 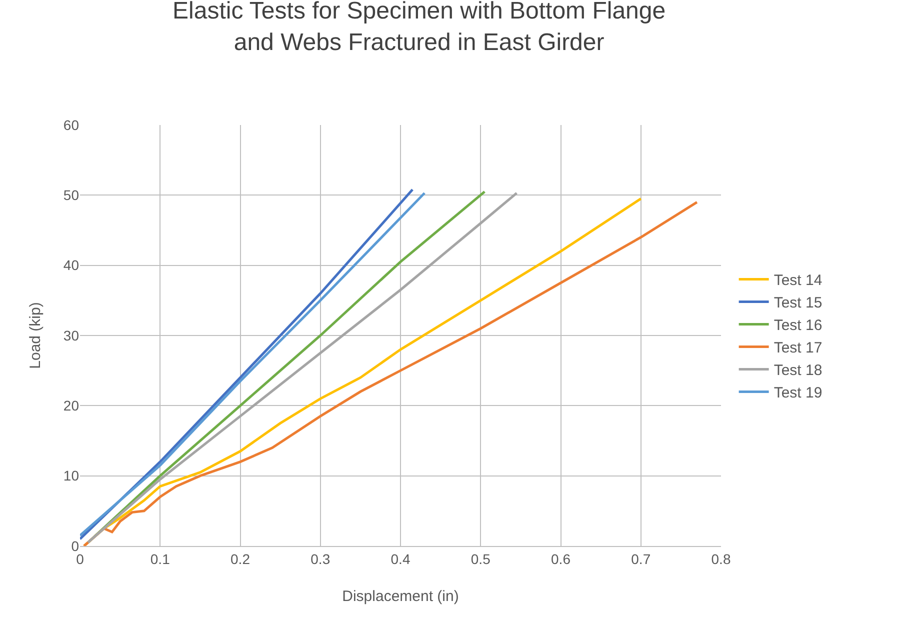 What do you see at coordinates (75, 546) in the screenshot?
I see `y-tick-label: 0` at bounding box center [75, 546].